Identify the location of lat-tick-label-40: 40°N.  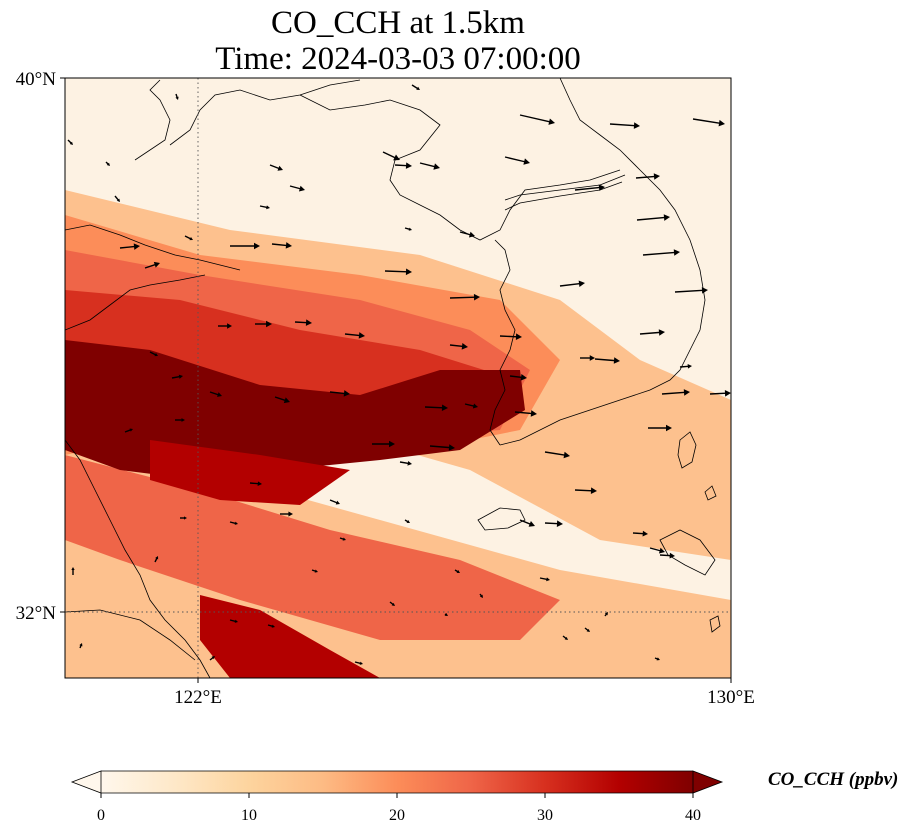
(36, 79).